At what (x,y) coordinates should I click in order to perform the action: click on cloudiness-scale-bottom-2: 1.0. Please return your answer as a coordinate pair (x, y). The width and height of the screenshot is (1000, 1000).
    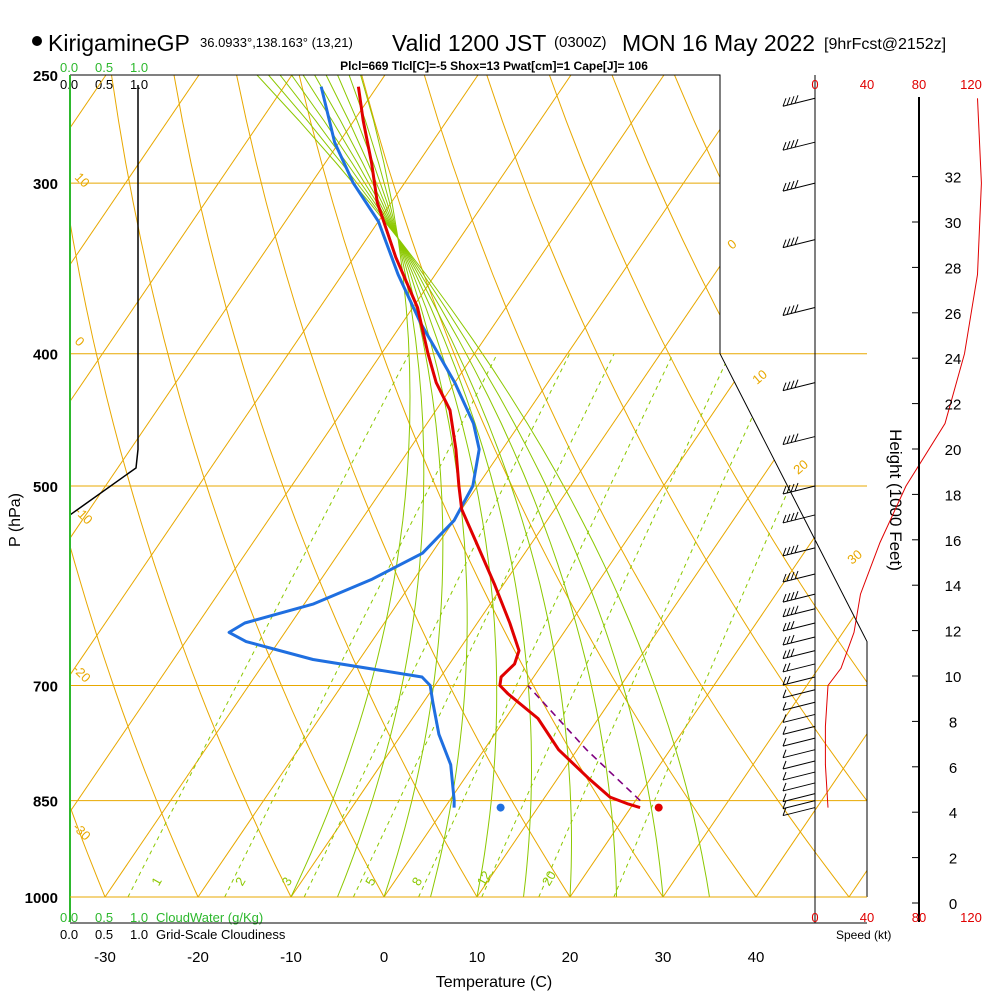
    Looking at the image, I should click on (139, 934).